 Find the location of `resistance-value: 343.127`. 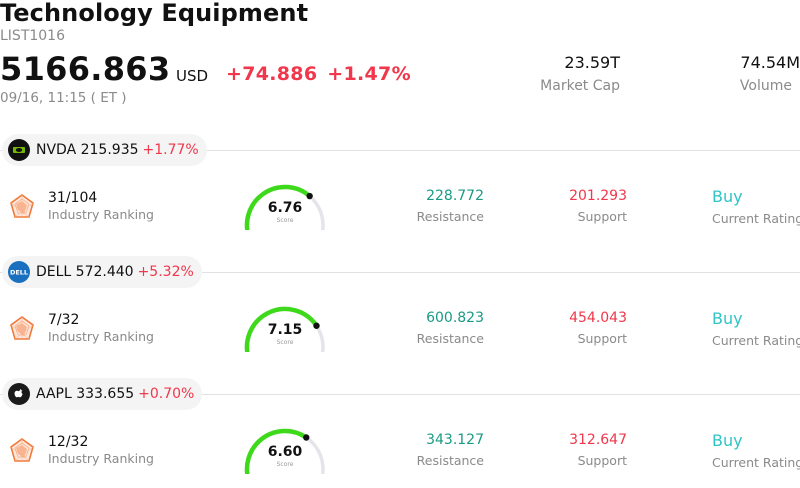

resistance-value: 343.127 is located at coordinates (455, 440).